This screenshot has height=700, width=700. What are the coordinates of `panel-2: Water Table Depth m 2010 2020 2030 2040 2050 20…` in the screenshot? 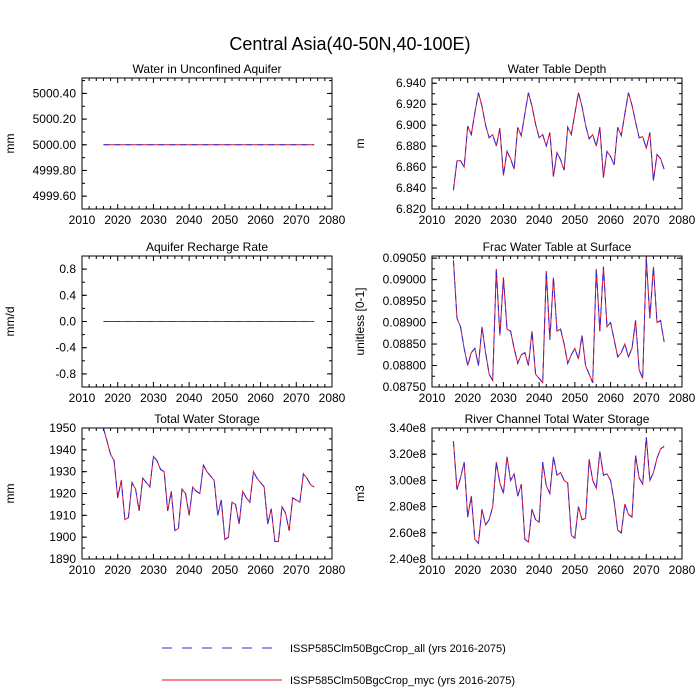 It's located at (524, 144).